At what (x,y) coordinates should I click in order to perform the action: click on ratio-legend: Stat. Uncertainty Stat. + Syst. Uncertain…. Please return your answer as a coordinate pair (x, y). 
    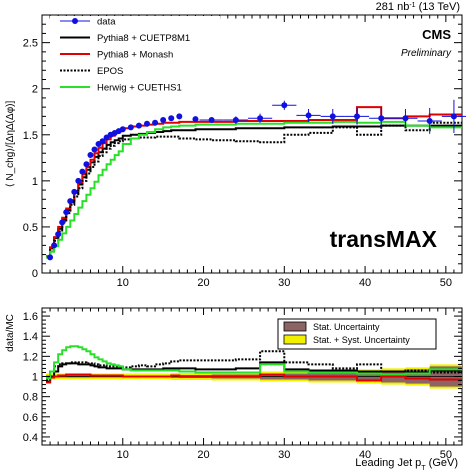
    Looking at the image, I should click on (357, 334).